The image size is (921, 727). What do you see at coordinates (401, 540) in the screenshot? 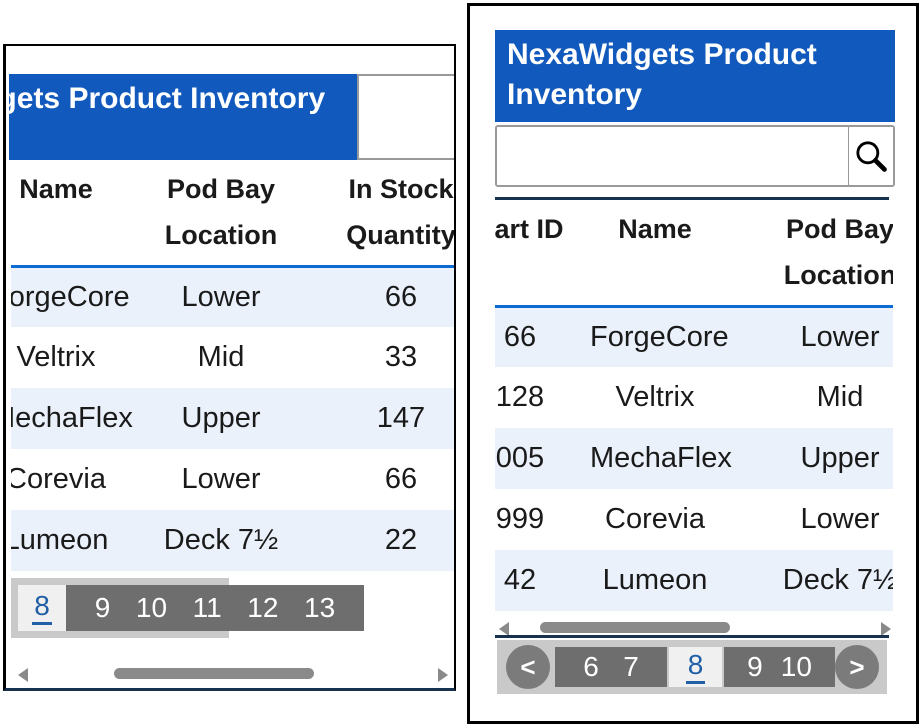
I see `cell-in-stock-quantity: 22` at bounding box center [401, 540].